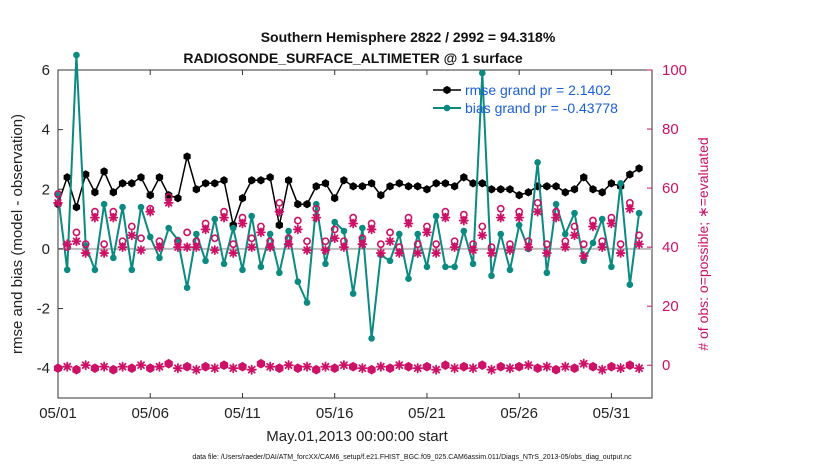 This screenshot has height=470, width=830. I want to click on series-marker-band, so click(349, 366).